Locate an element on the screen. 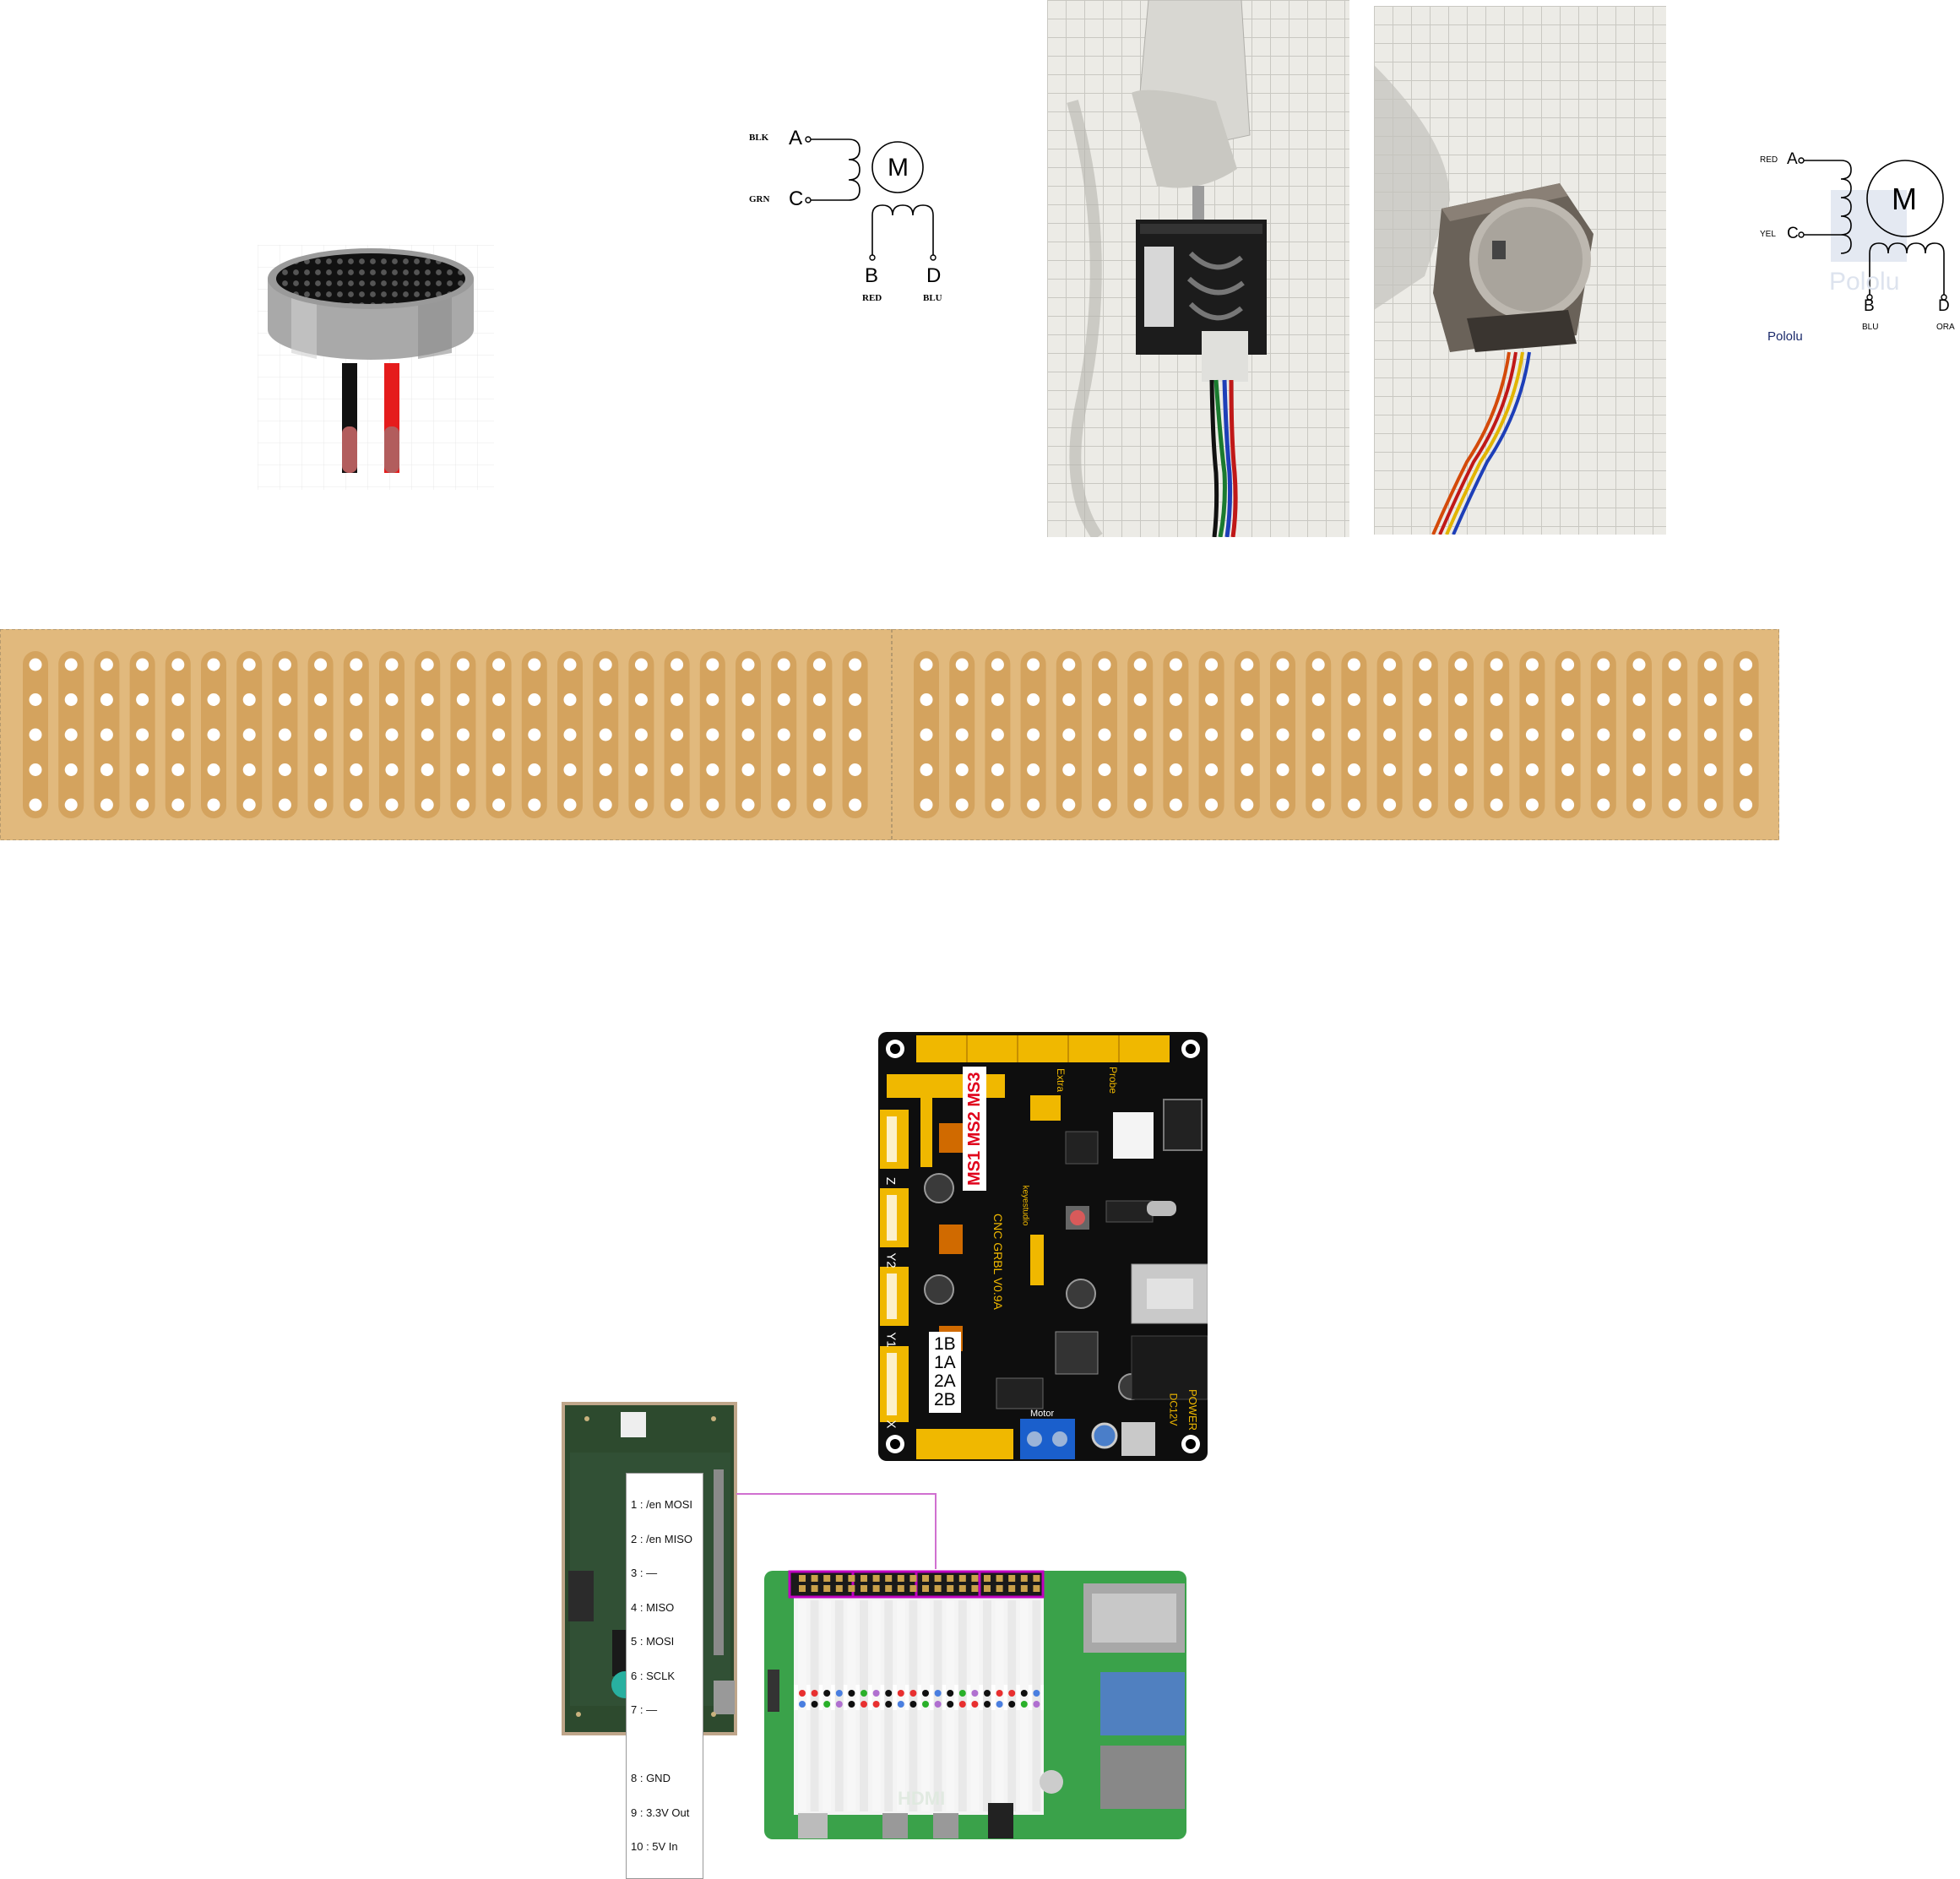 This screenshot has height=1879, width=1960. motor-label: M is located at coordinates (899, 168).